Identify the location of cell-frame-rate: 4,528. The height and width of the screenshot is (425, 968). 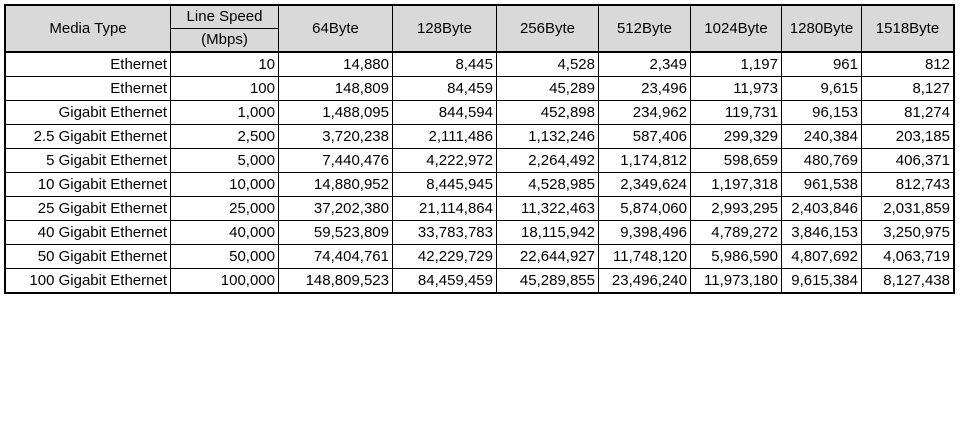
(547, 64).